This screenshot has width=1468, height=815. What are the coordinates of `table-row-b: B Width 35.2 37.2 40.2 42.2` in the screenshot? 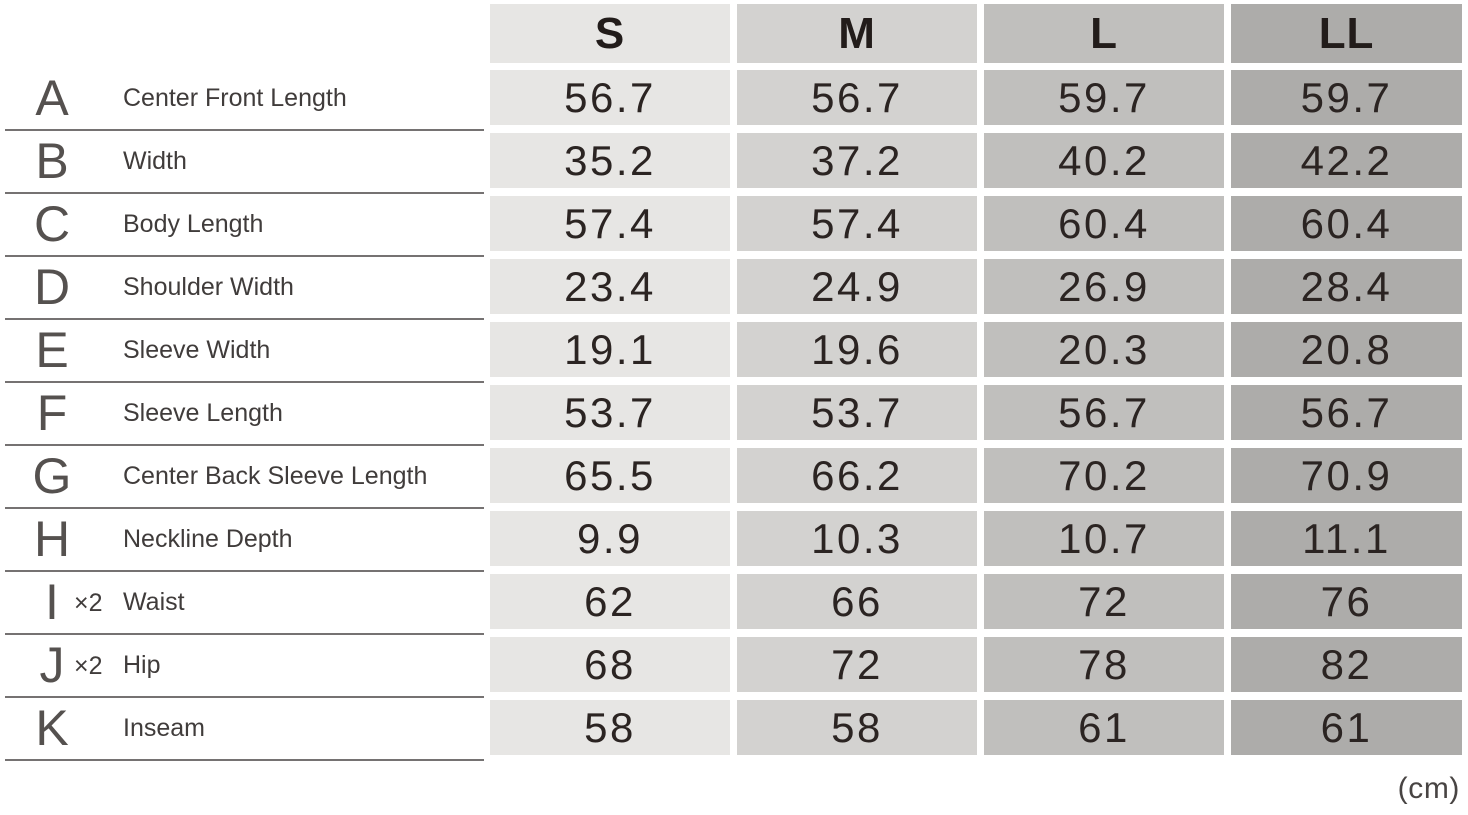 It's located at (734, 163).